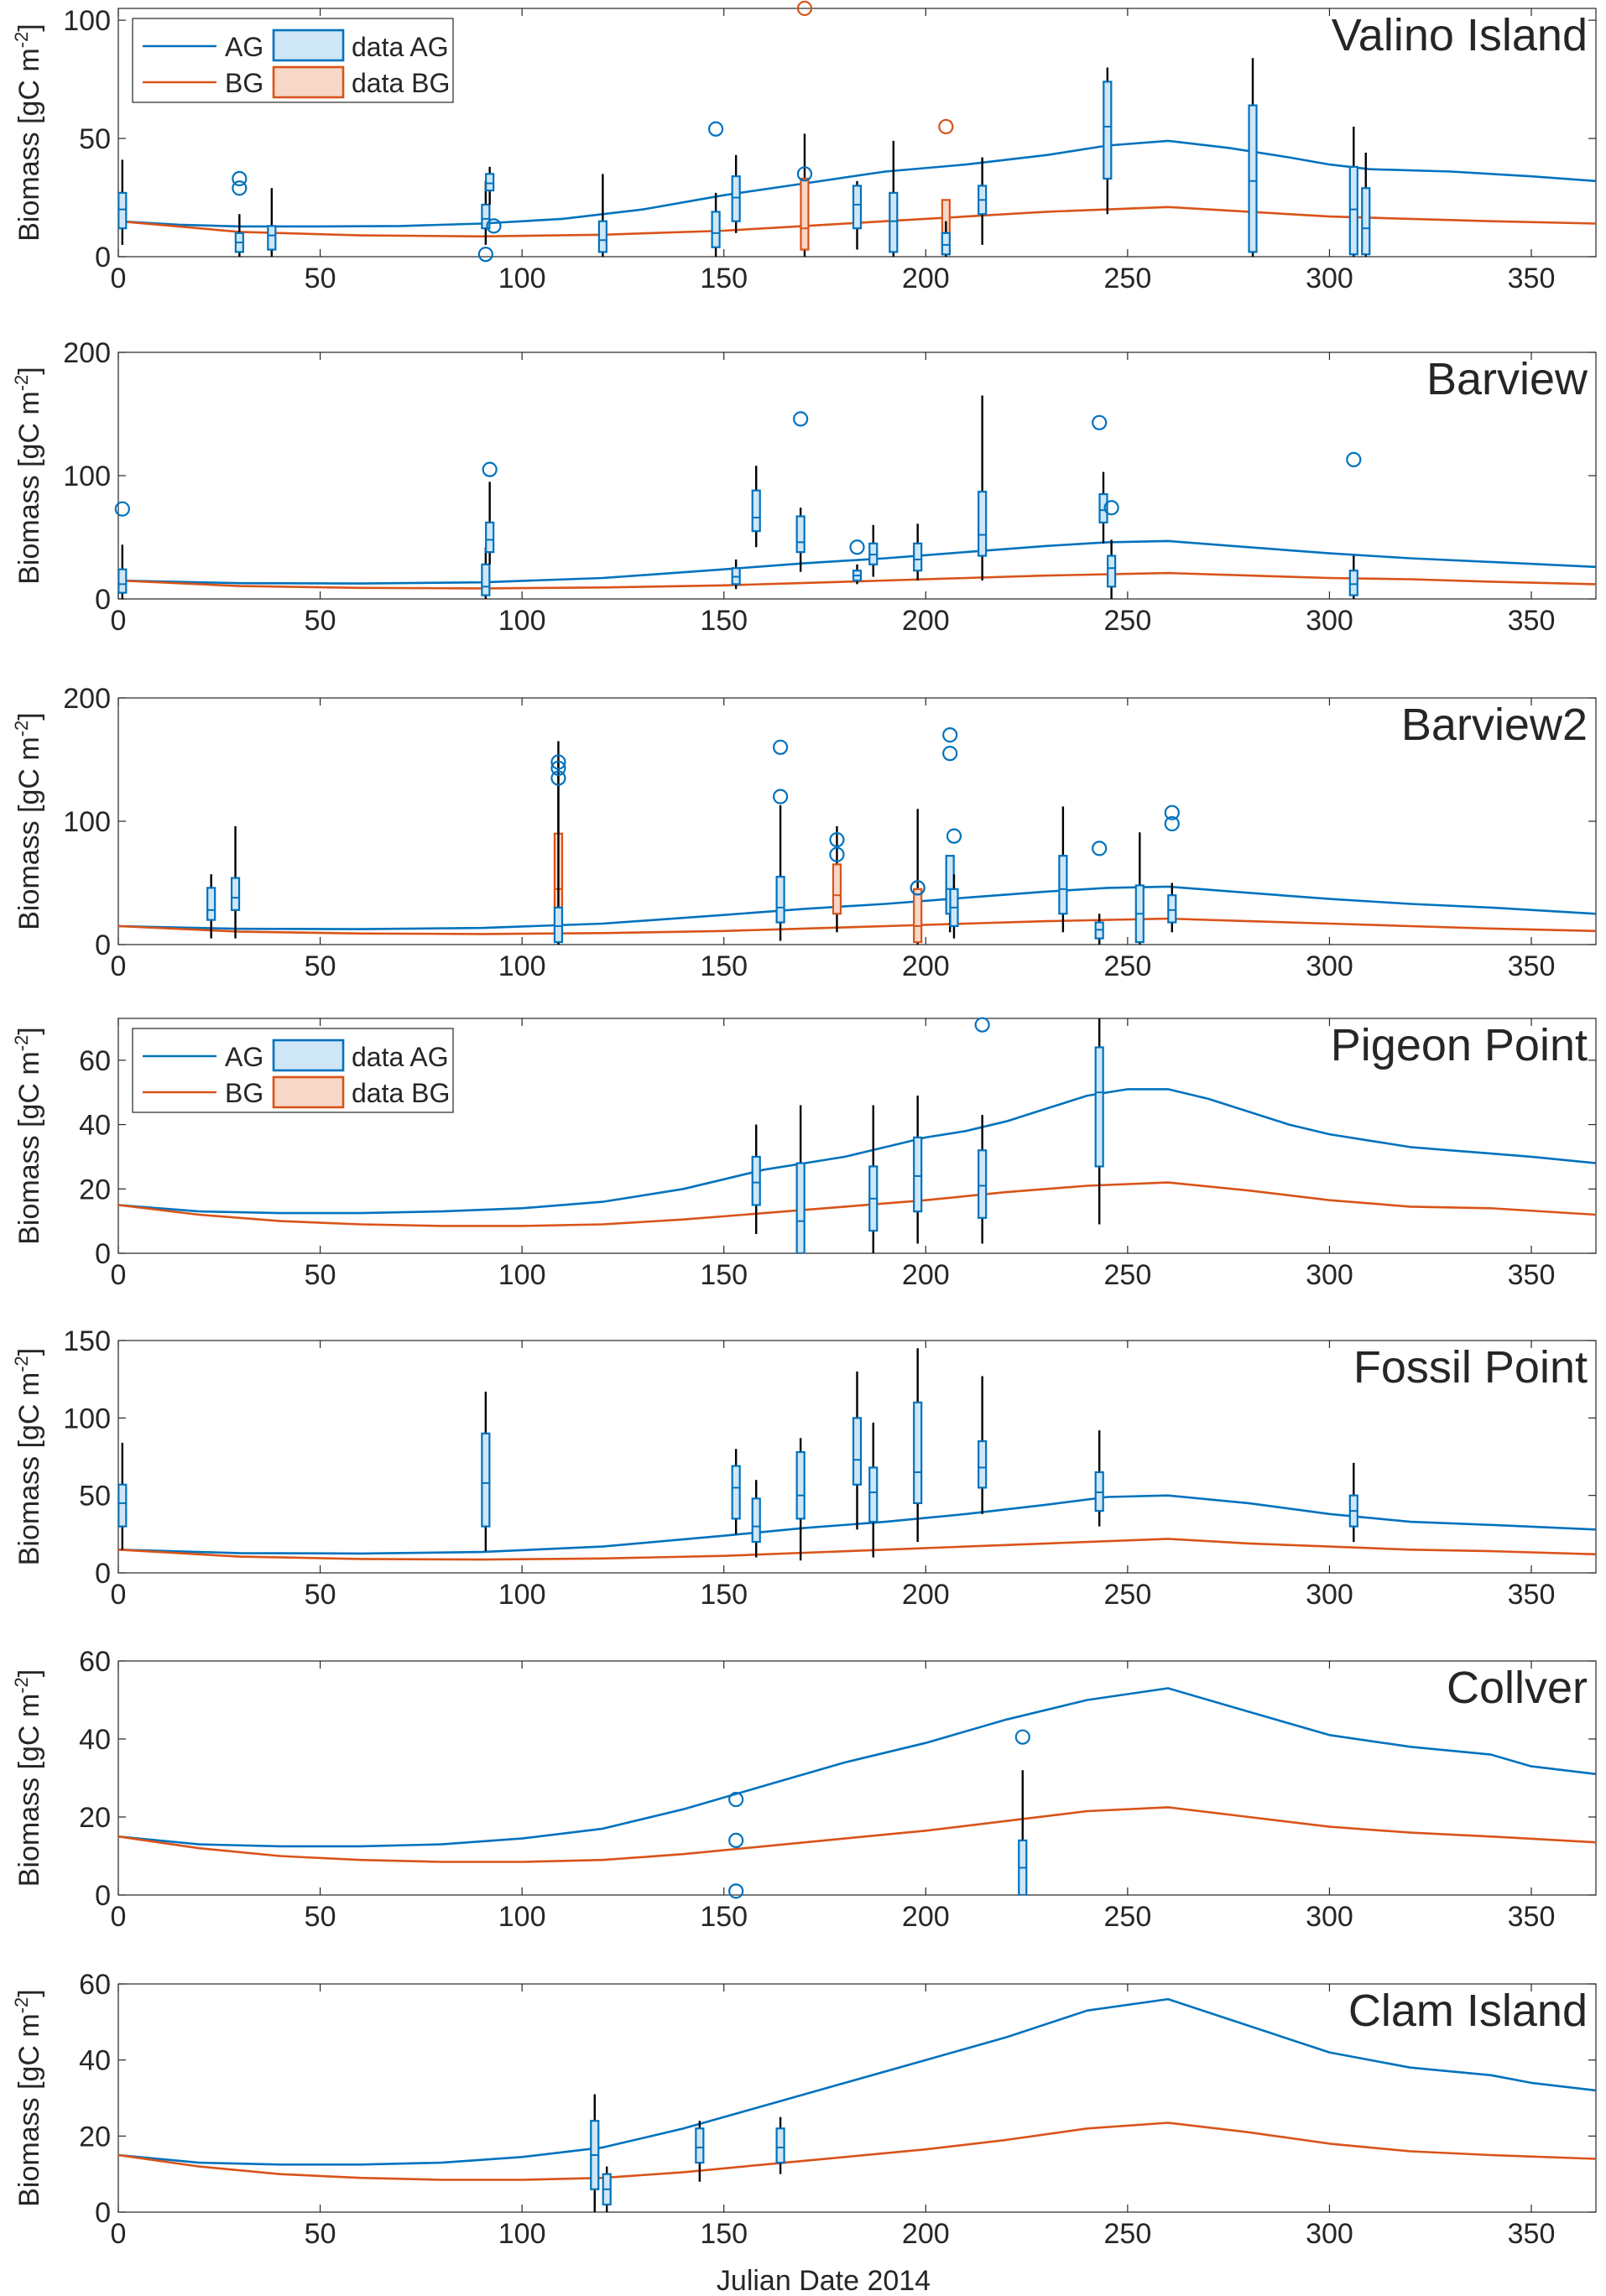 This screenshot has width=1606, height=2296. I want to click on x-axis-label: Julian Date 2014, so click(824, 2280).